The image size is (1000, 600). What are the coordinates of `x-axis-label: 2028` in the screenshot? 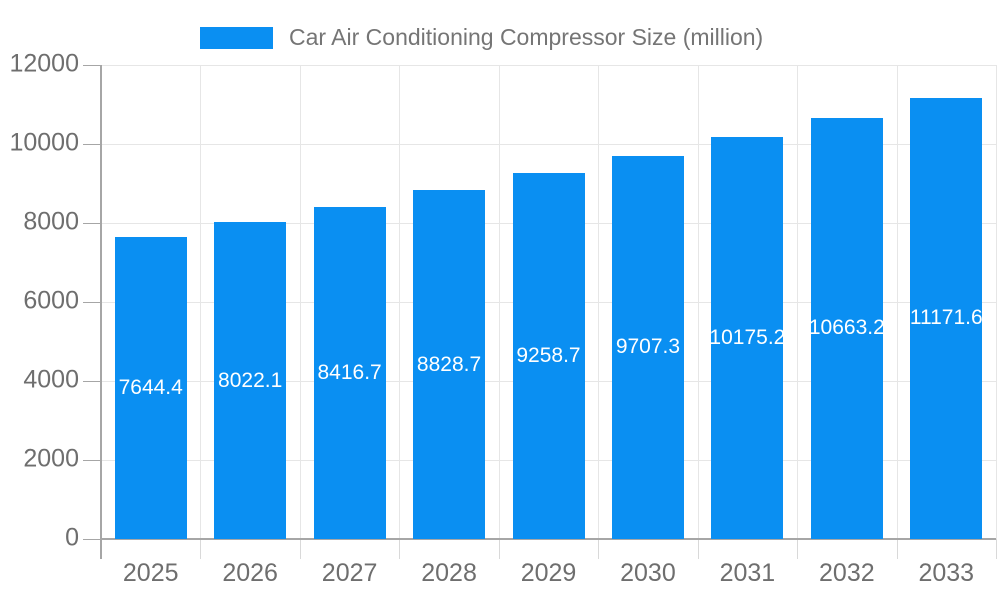 It's located at (449, 573).